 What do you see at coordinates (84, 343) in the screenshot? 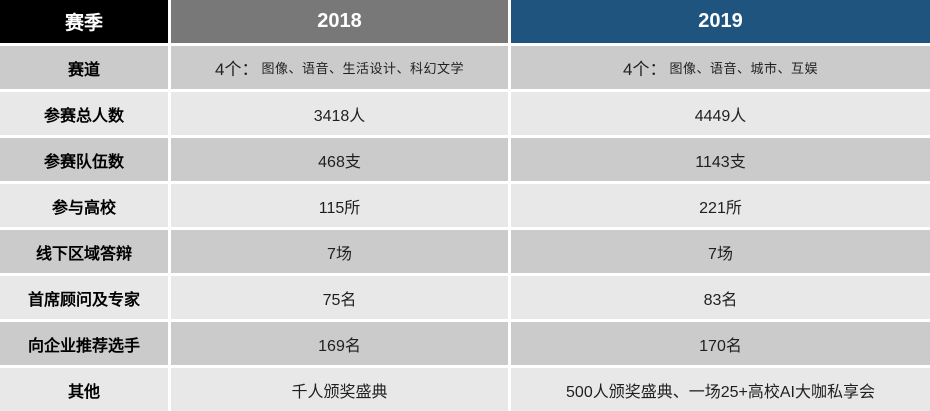
I see `row-label-recommended-candidates: 向企业推荐选手` at bounding box center [84, 343].